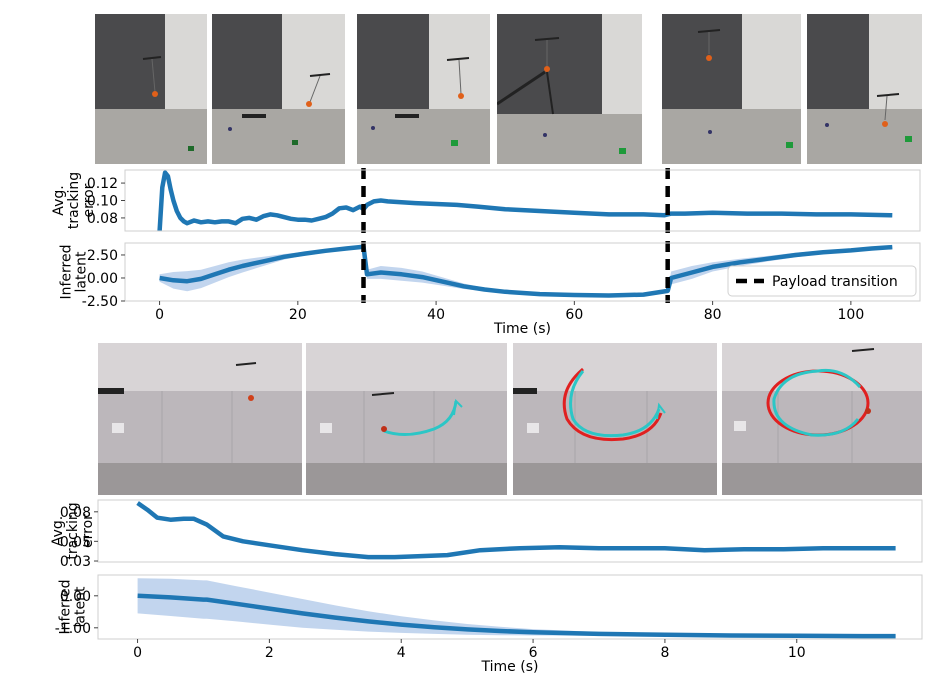 Image resolution: width=944 pixels, height=688 pixels. Describe the element at coordinates (75, 542) in the screenshot. I see `y-tick-label: 0.05` at that location.